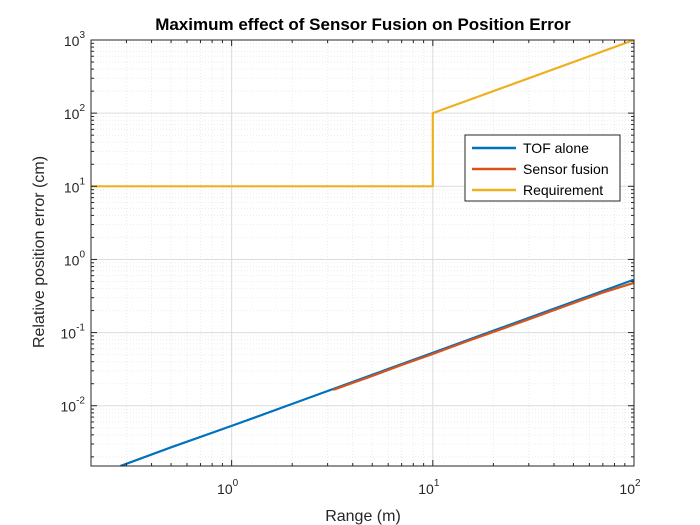 The height and width of the screenshot is (525, 700). What do you see at coordinates (75, 39) in the screenshot?
I see `y-tick-label: 10³` at bounding box center [75, 39].